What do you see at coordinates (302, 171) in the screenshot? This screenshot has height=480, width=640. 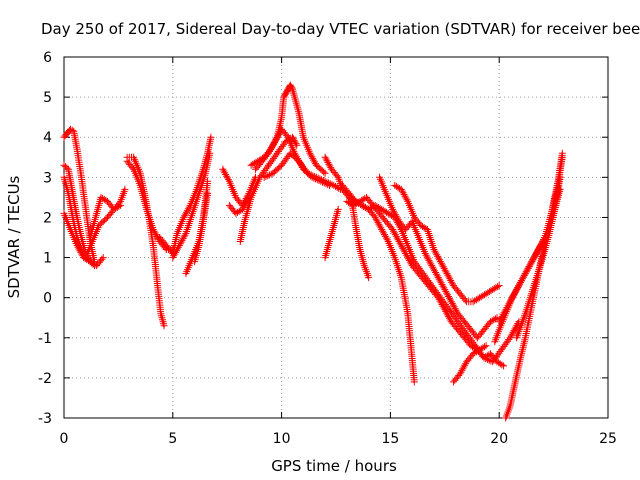 I see `series-s18` at bounding box center [302, 171].